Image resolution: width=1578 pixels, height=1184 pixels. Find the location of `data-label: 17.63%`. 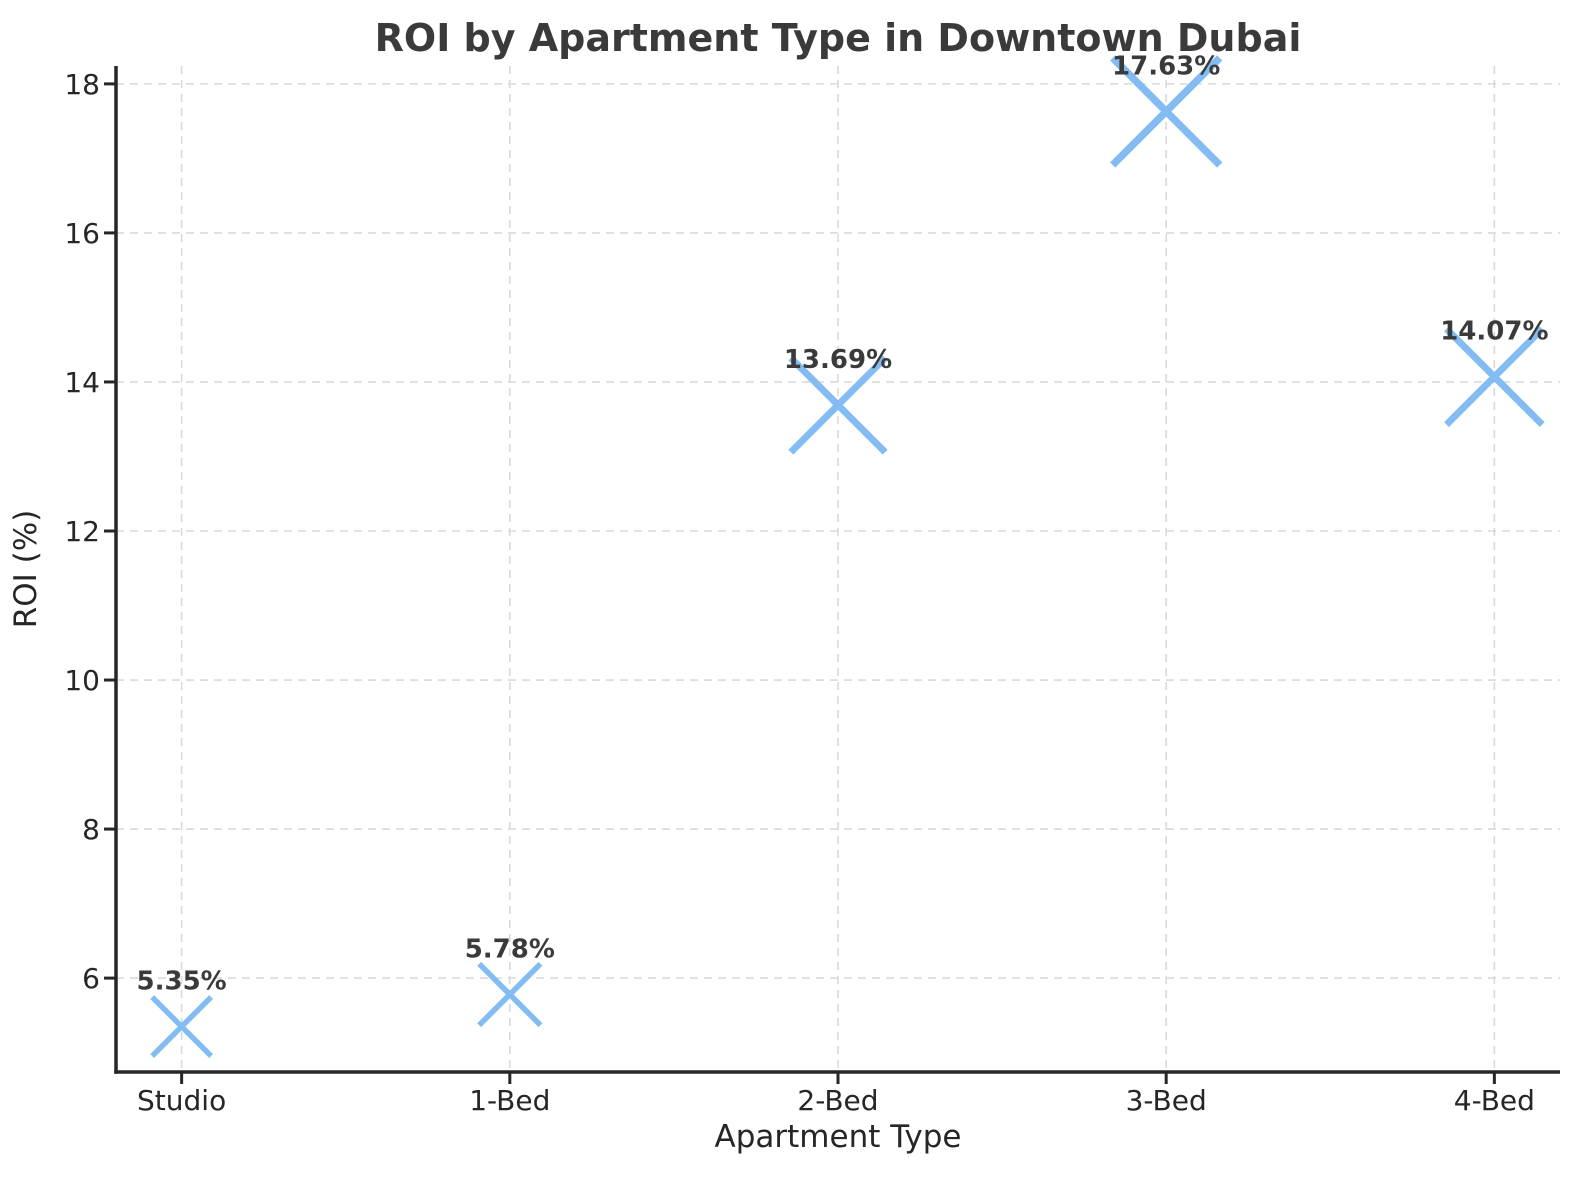

data-label: 17.63% is located at coordinates (1166, 66).